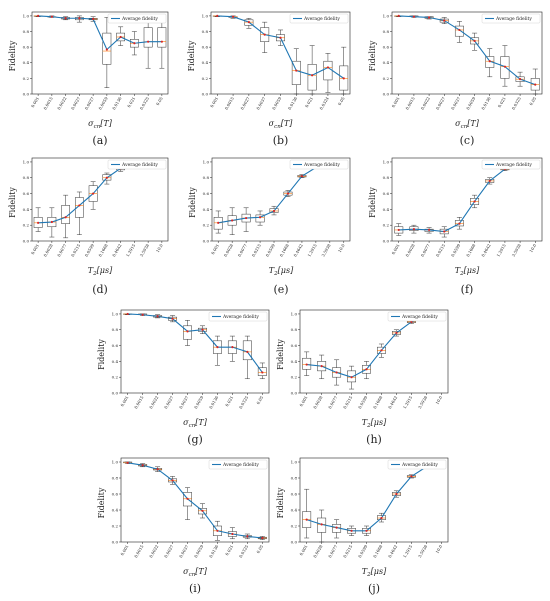 This screenshot has height=601, width=550. What do you see at coordinates (281, 271) in the screenshot?
I see `x-axis-label: T2[μs]` at bounding box center [281, 271].